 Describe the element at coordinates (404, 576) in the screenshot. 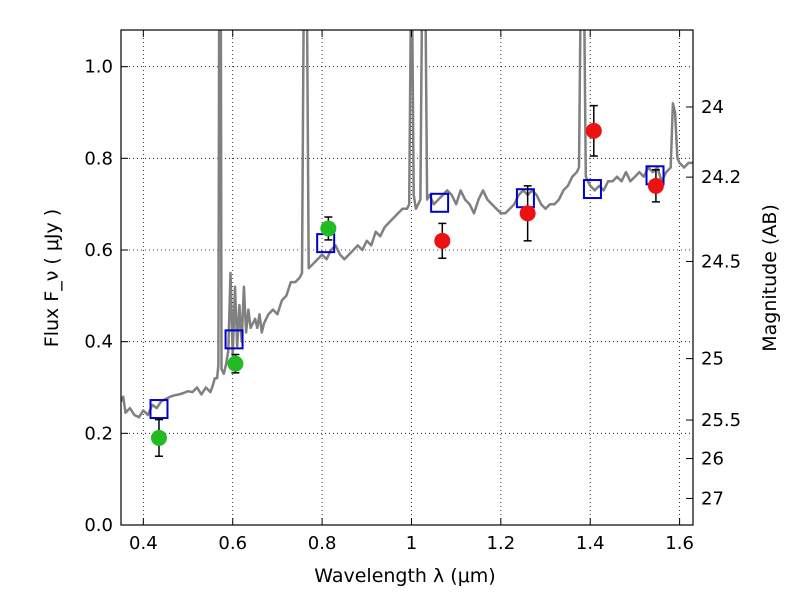

I see `x-axis-title: Wavelength λ (μm)` at that location.